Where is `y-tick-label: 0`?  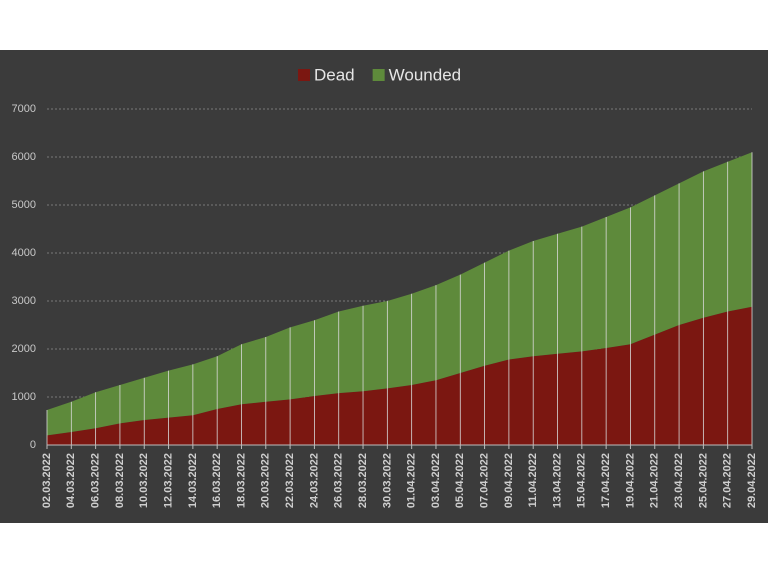 y-tick-label: 0 is located at coordinates (33, 445).